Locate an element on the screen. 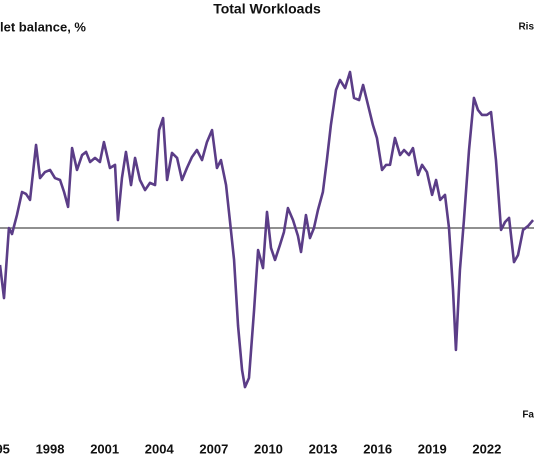  x-tick-label: 2007 is located at coordinates (213, 448).